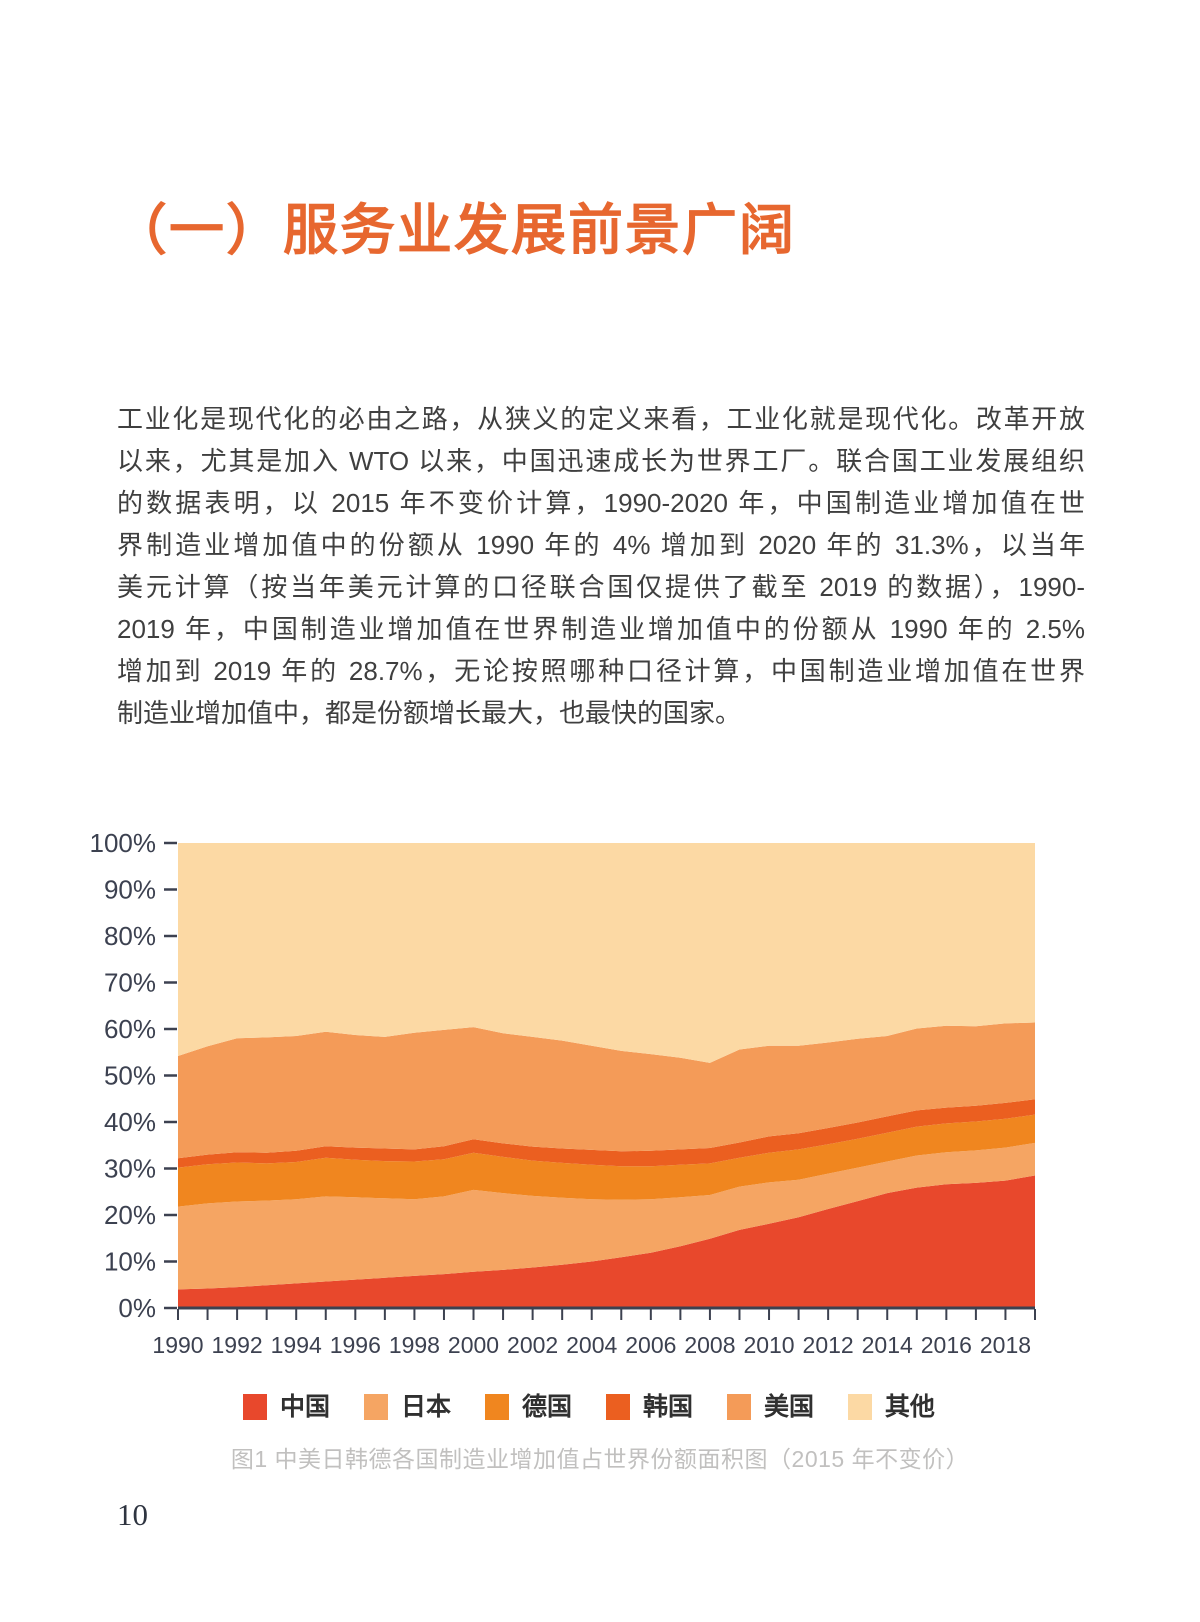  I want to click on svg-text: 0%, so click(137, 1308).